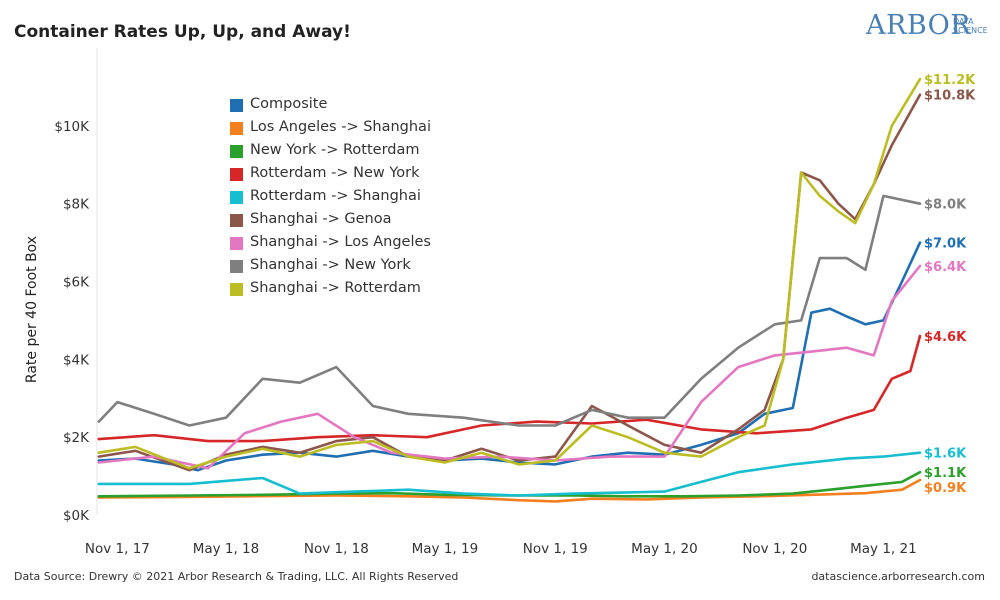  Describe the element at coordinates (664, 549) in the screenshot. I see `x-tick-label: May 1, 20` at that location.